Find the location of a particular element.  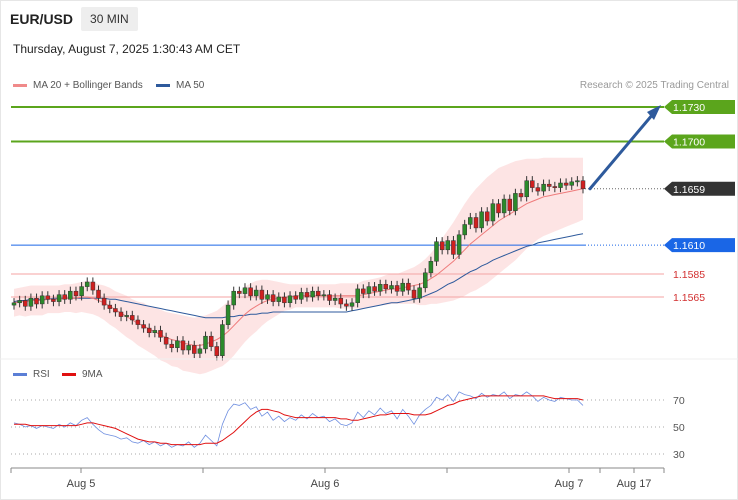

x-tick-label: Aug 5 is located at coordinates (81, 484).